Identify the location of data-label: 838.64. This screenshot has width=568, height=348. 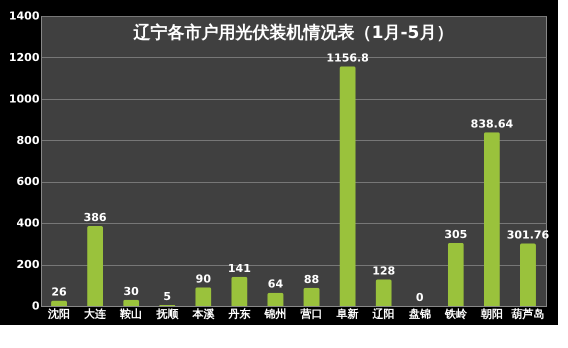
(492, 123).